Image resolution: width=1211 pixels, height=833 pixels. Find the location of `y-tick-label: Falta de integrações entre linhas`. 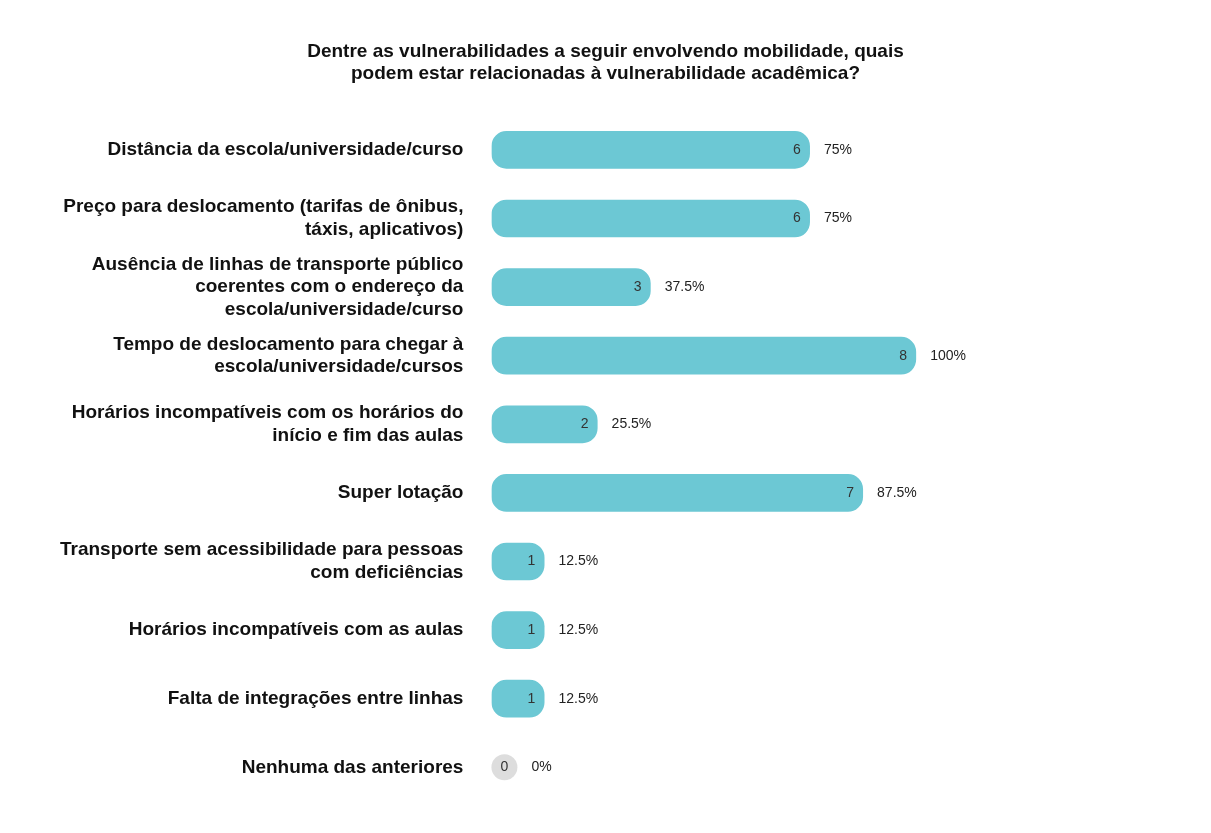

y-tick-label: Falta de integrações entre linhas is located at coordinates (315, 697).